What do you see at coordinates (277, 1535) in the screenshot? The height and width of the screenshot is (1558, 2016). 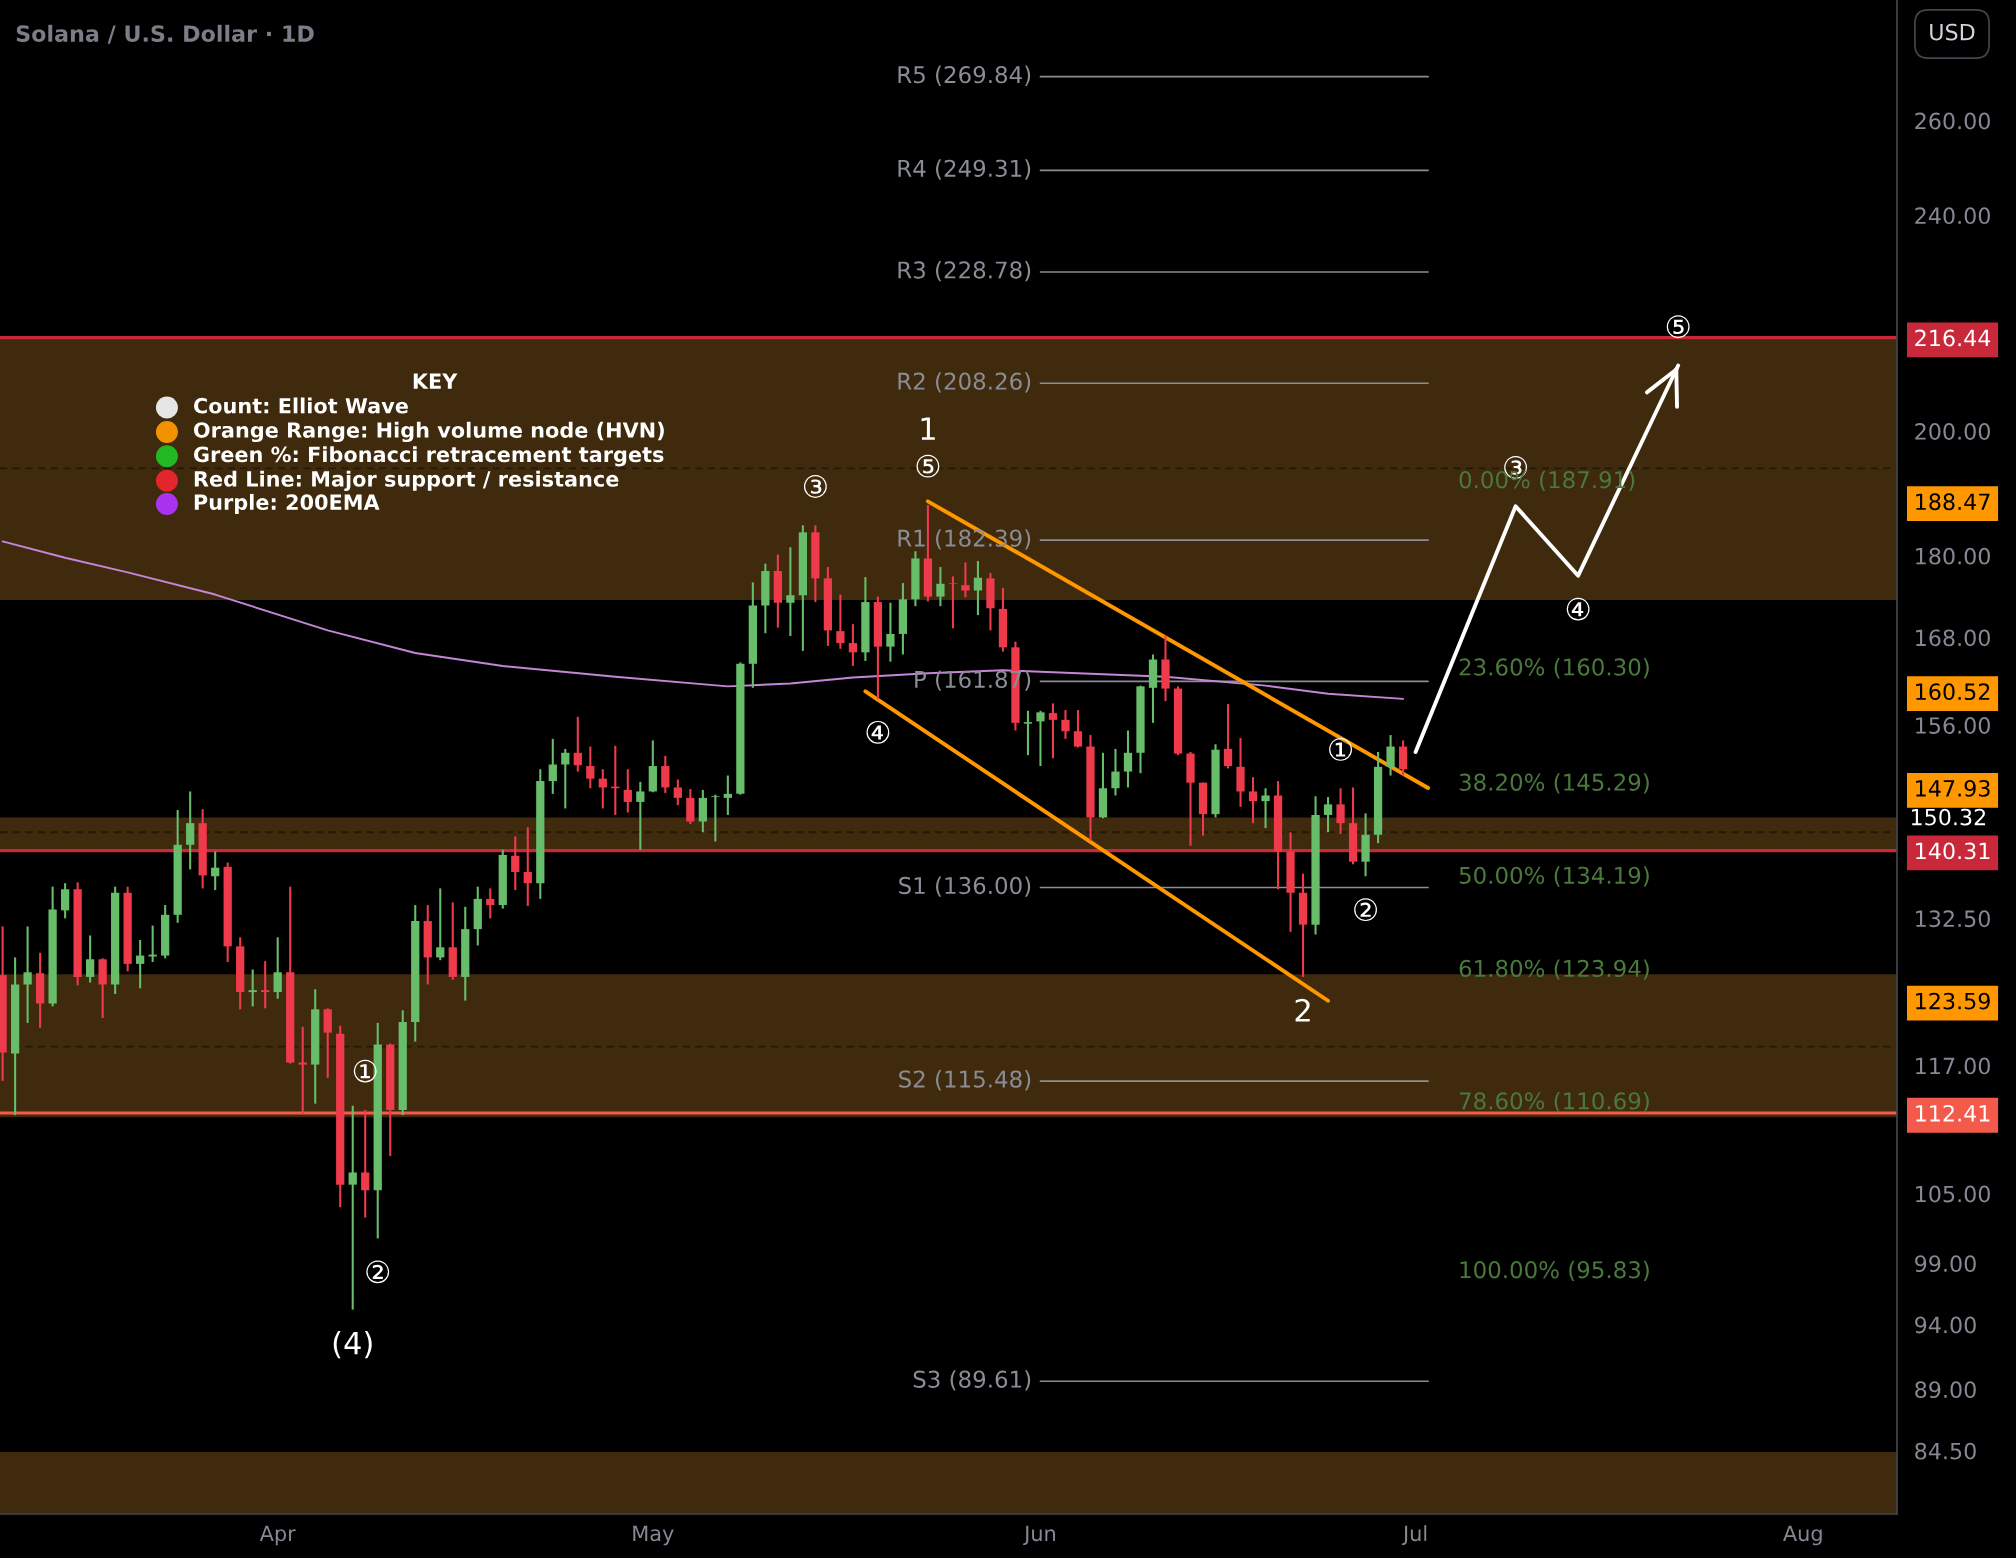 I see `x-tick-label: Apr` at bounding box center [277, 1535].